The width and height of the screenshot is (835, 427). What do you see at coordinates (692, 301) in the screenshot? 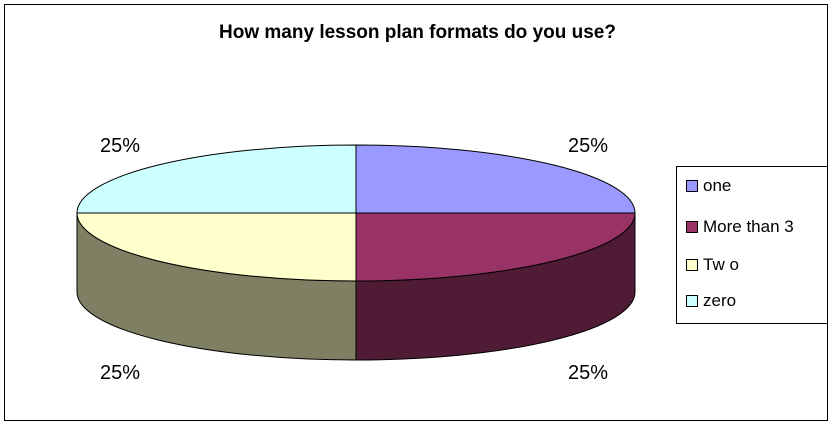
I see `legend-swatch-zero` at bounding box center [692, 301].